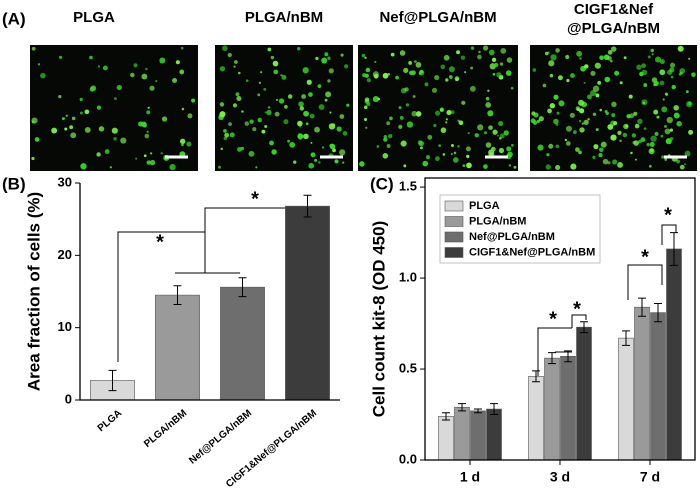 Image resolution: width=700 pixels, height=503 pixels. I want to click on image-title: PLGA, so click(94, 17).